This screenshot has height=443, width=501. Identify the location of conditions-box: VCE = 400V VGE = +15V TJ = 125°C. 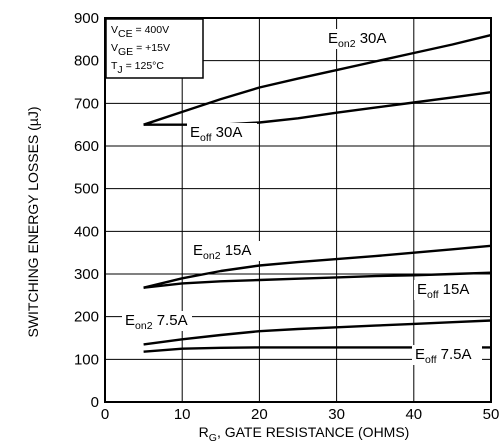
(154, 48).